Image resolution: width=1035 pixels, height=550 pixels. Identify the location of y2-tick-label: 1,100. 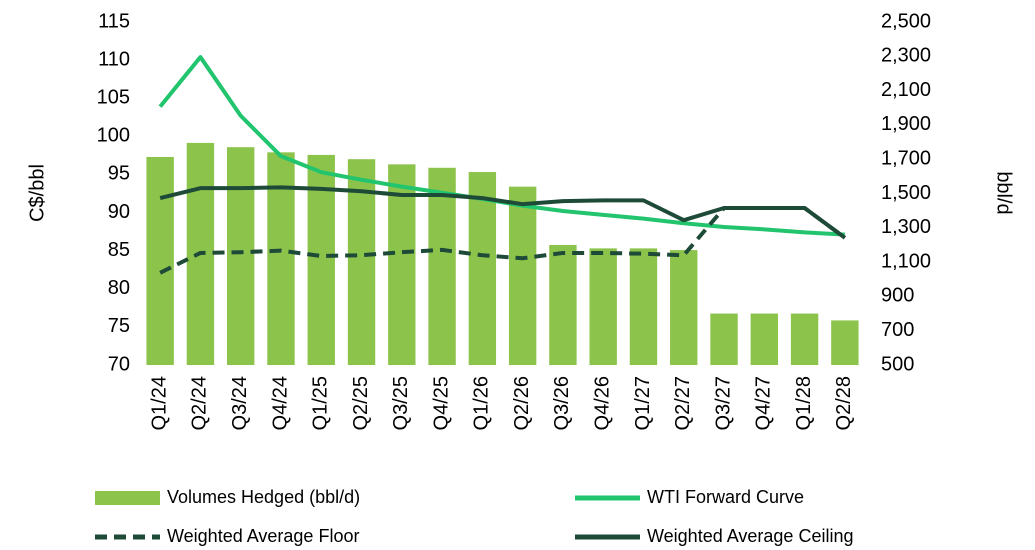
(906, 261).